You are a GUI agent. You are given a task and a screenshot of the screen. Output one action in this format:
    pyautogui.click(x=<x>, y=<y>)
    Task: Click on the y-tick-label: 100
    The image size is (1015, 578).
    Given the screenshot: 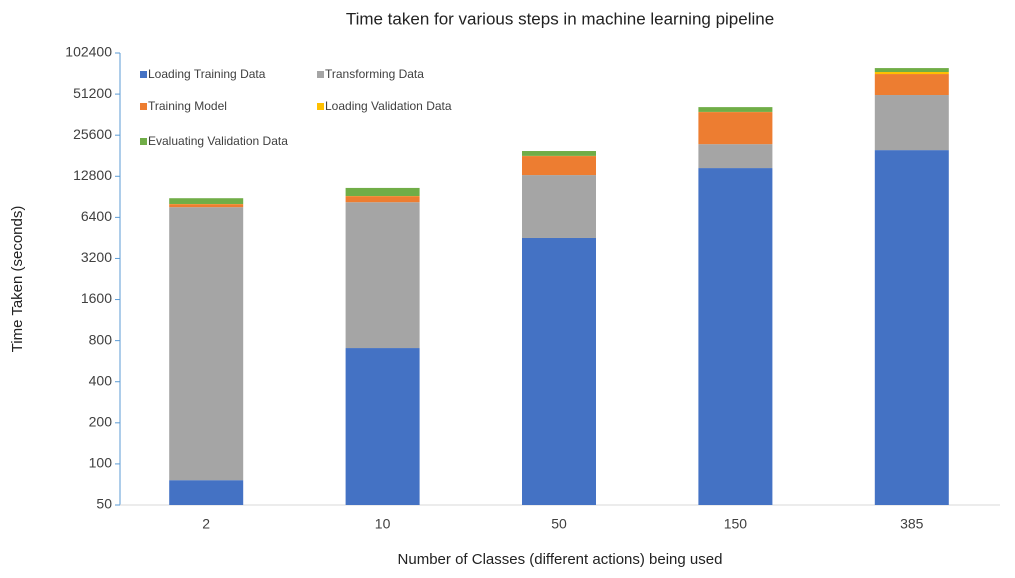 What is the action you would take?
    pyautogui.click(x=101, y=463)
    